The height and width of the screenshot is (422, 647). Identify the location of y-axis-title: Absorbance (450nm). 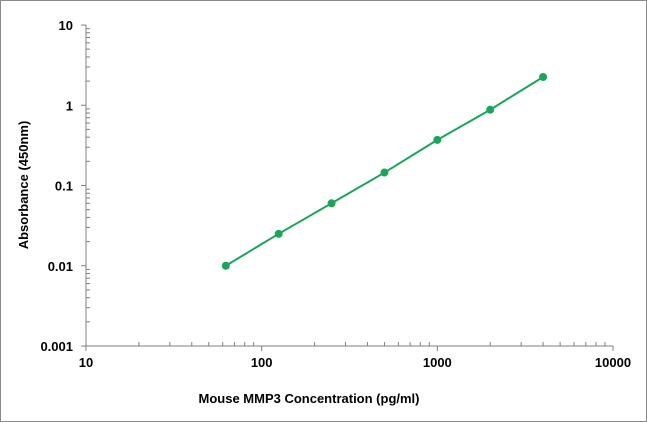
(23, 185).